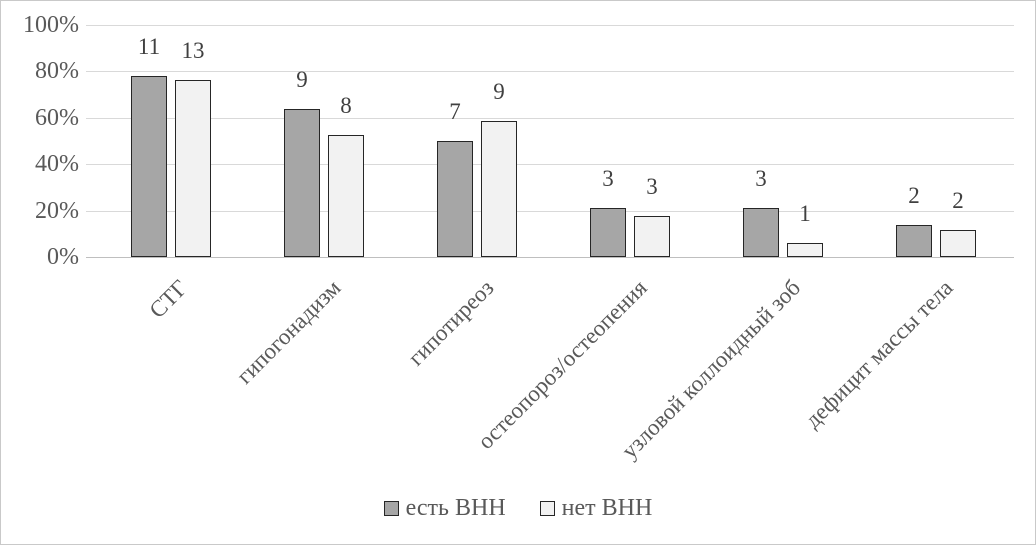  I want to click on x-axis-category-0: СТГ, so click(168, 299).